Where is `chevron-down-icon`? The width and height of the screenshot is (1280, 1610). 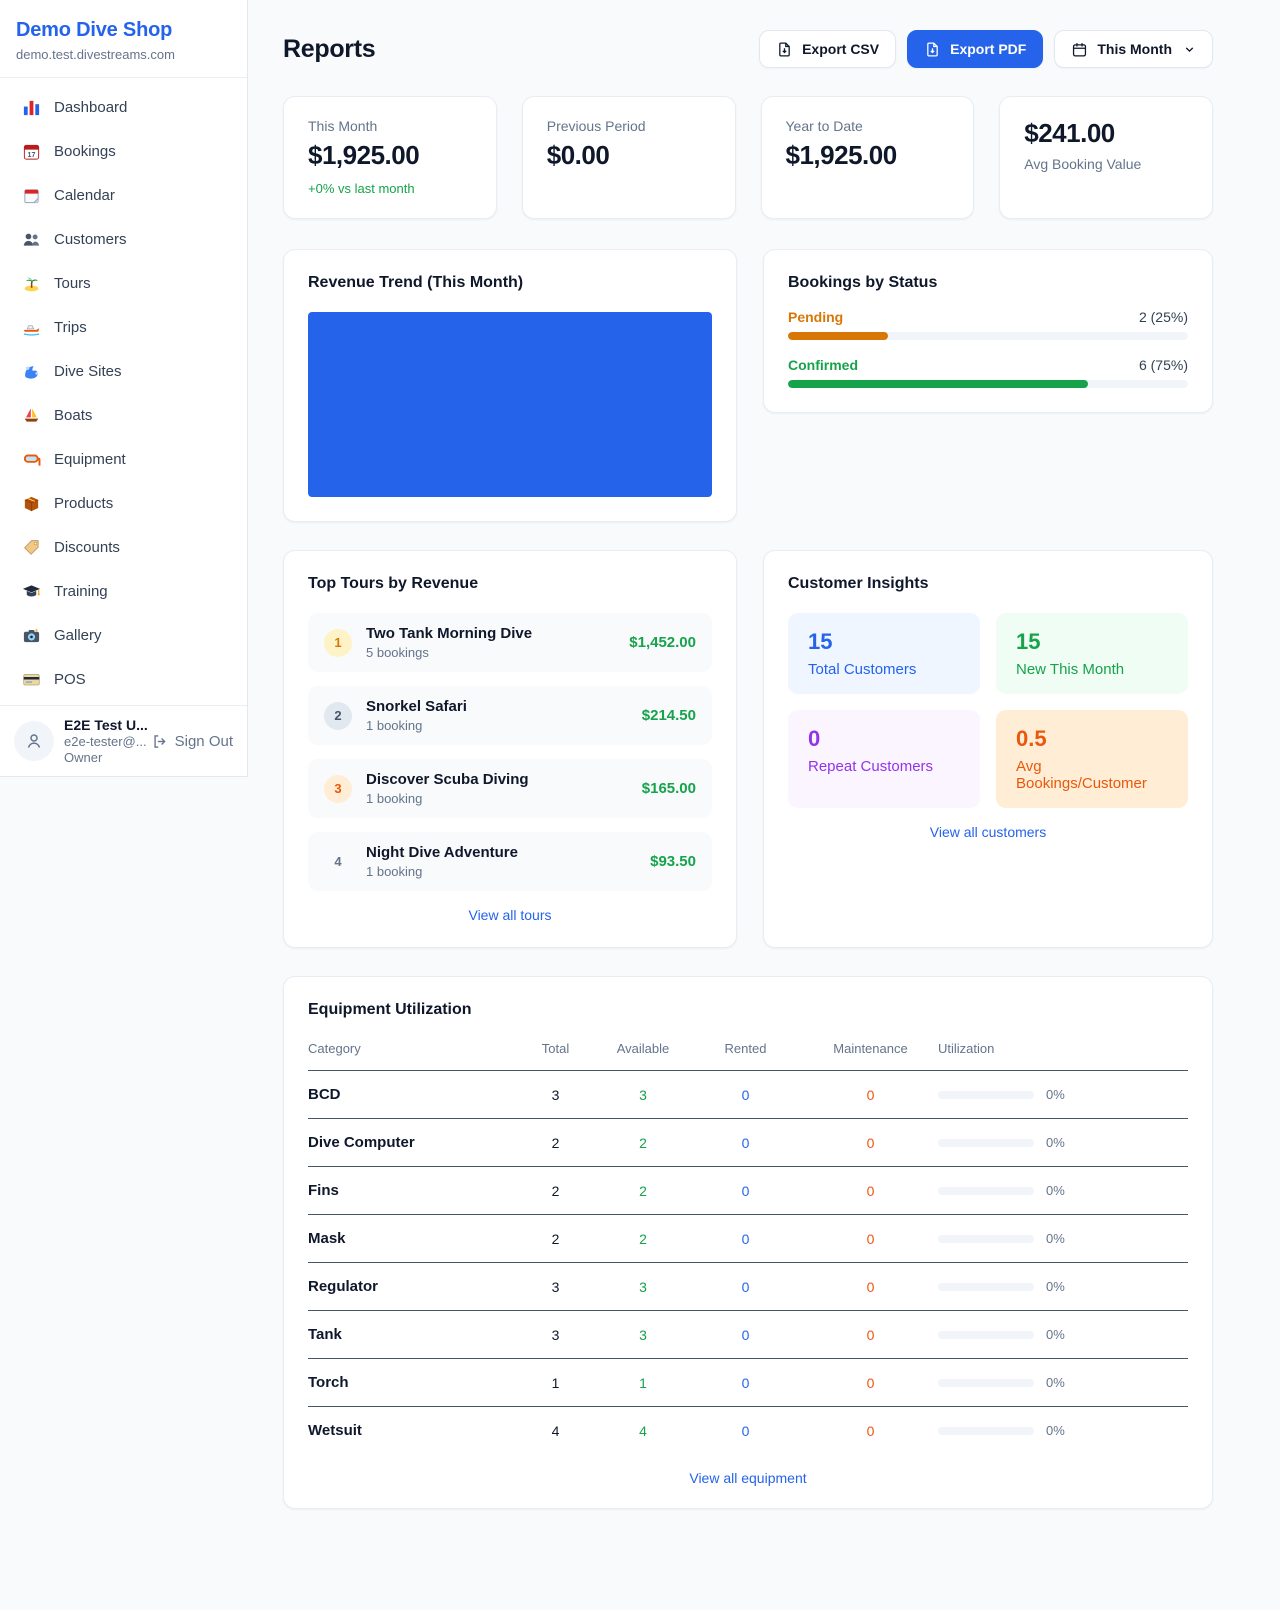
chevron-down-icon is located at coordinates (1189, 49).